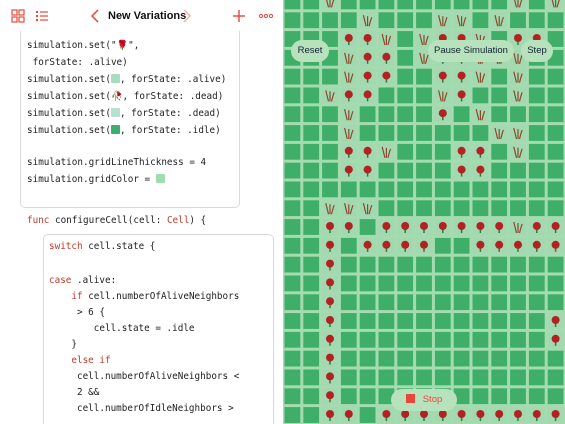  I want to click on pause-simulation-button: Pause Simulation, so click(471, 51).